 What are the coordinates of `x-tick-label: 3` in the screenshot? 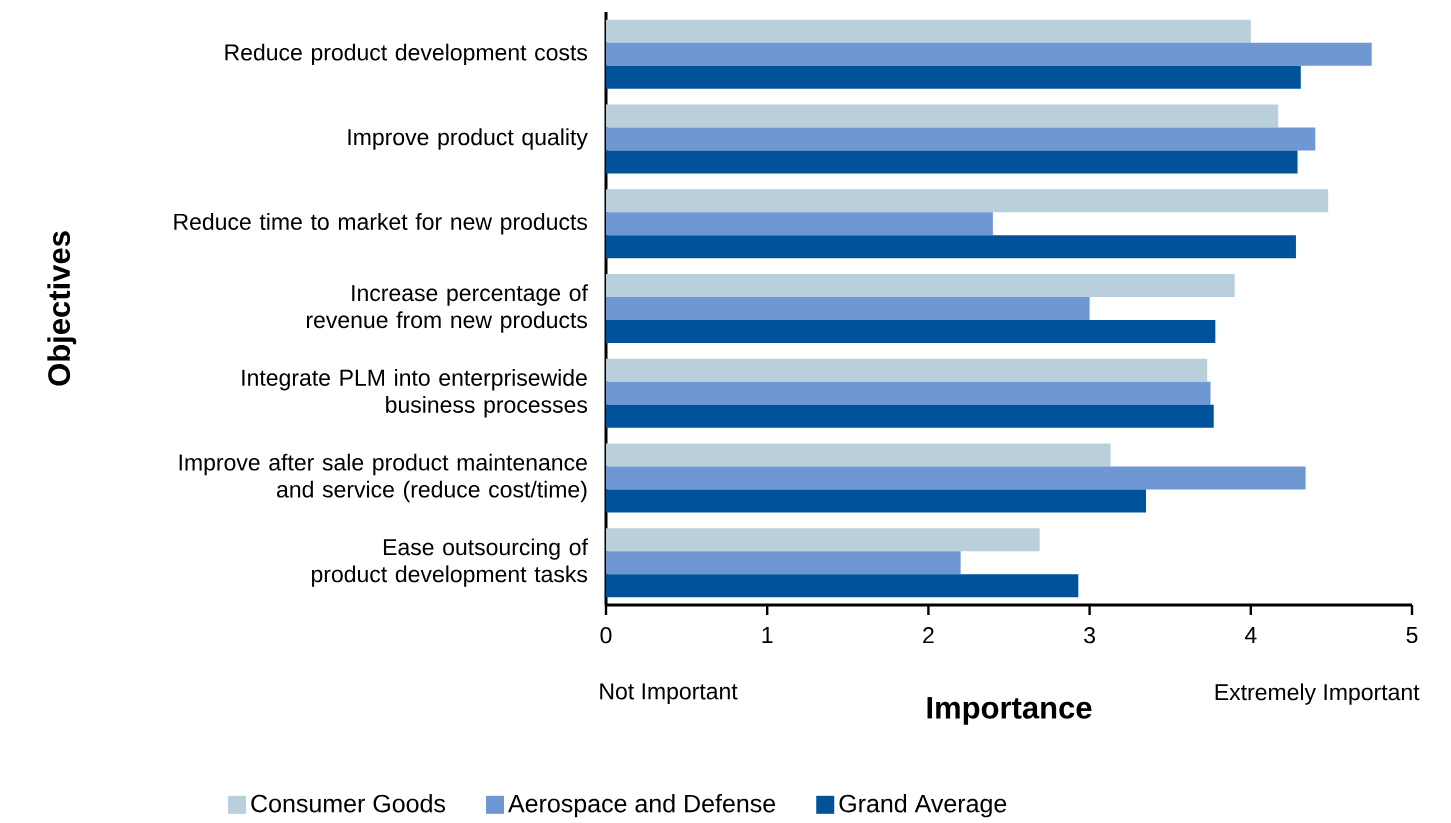 It's located at (1089, 635).